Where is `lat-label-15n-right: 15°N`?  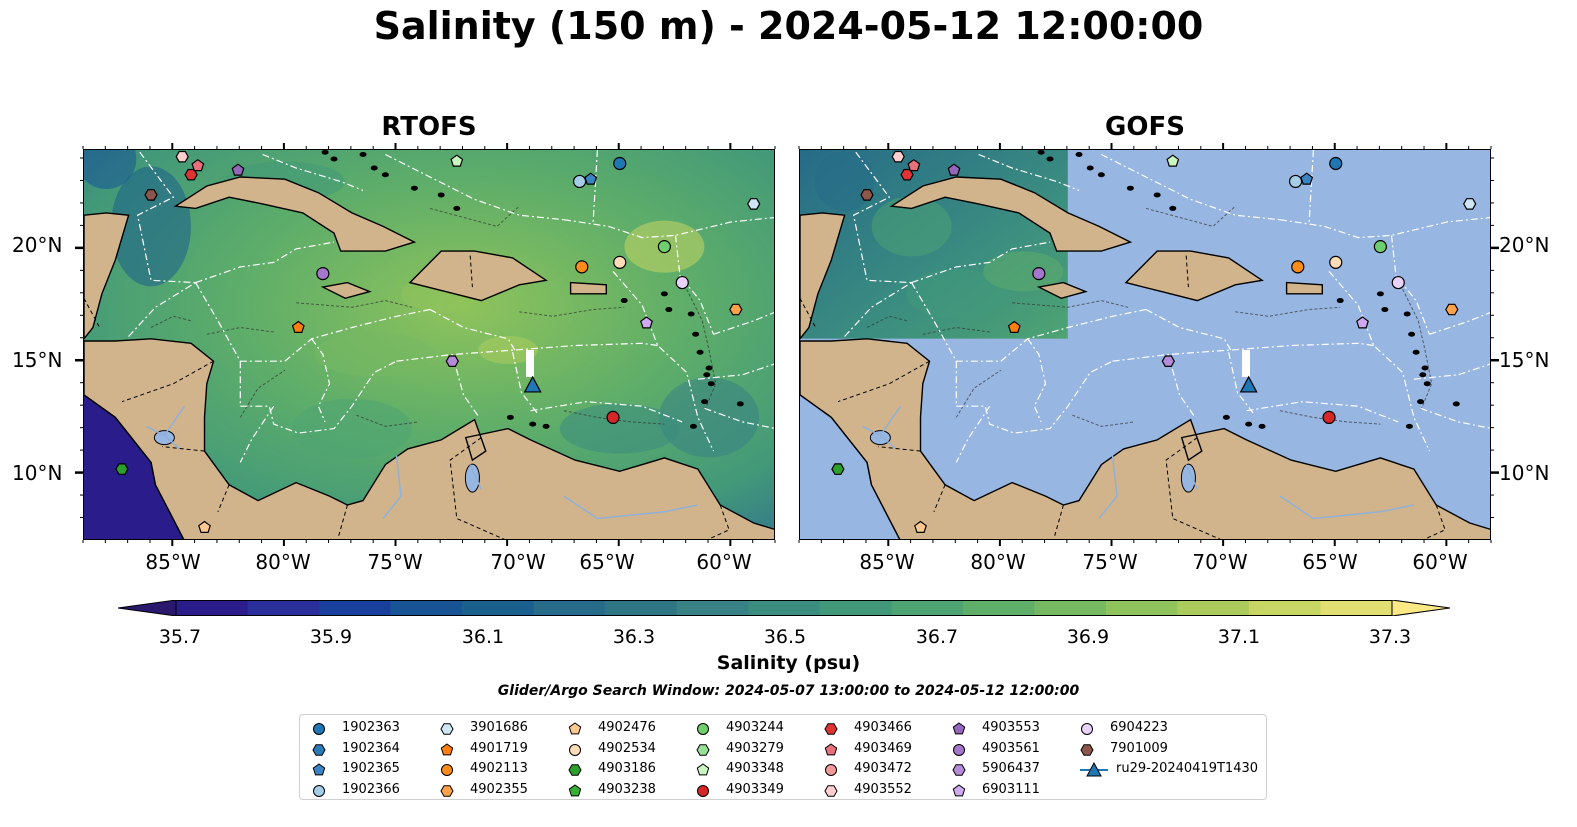 lat-label-15n-right: 15°N is located at coordinates (1524, 360).